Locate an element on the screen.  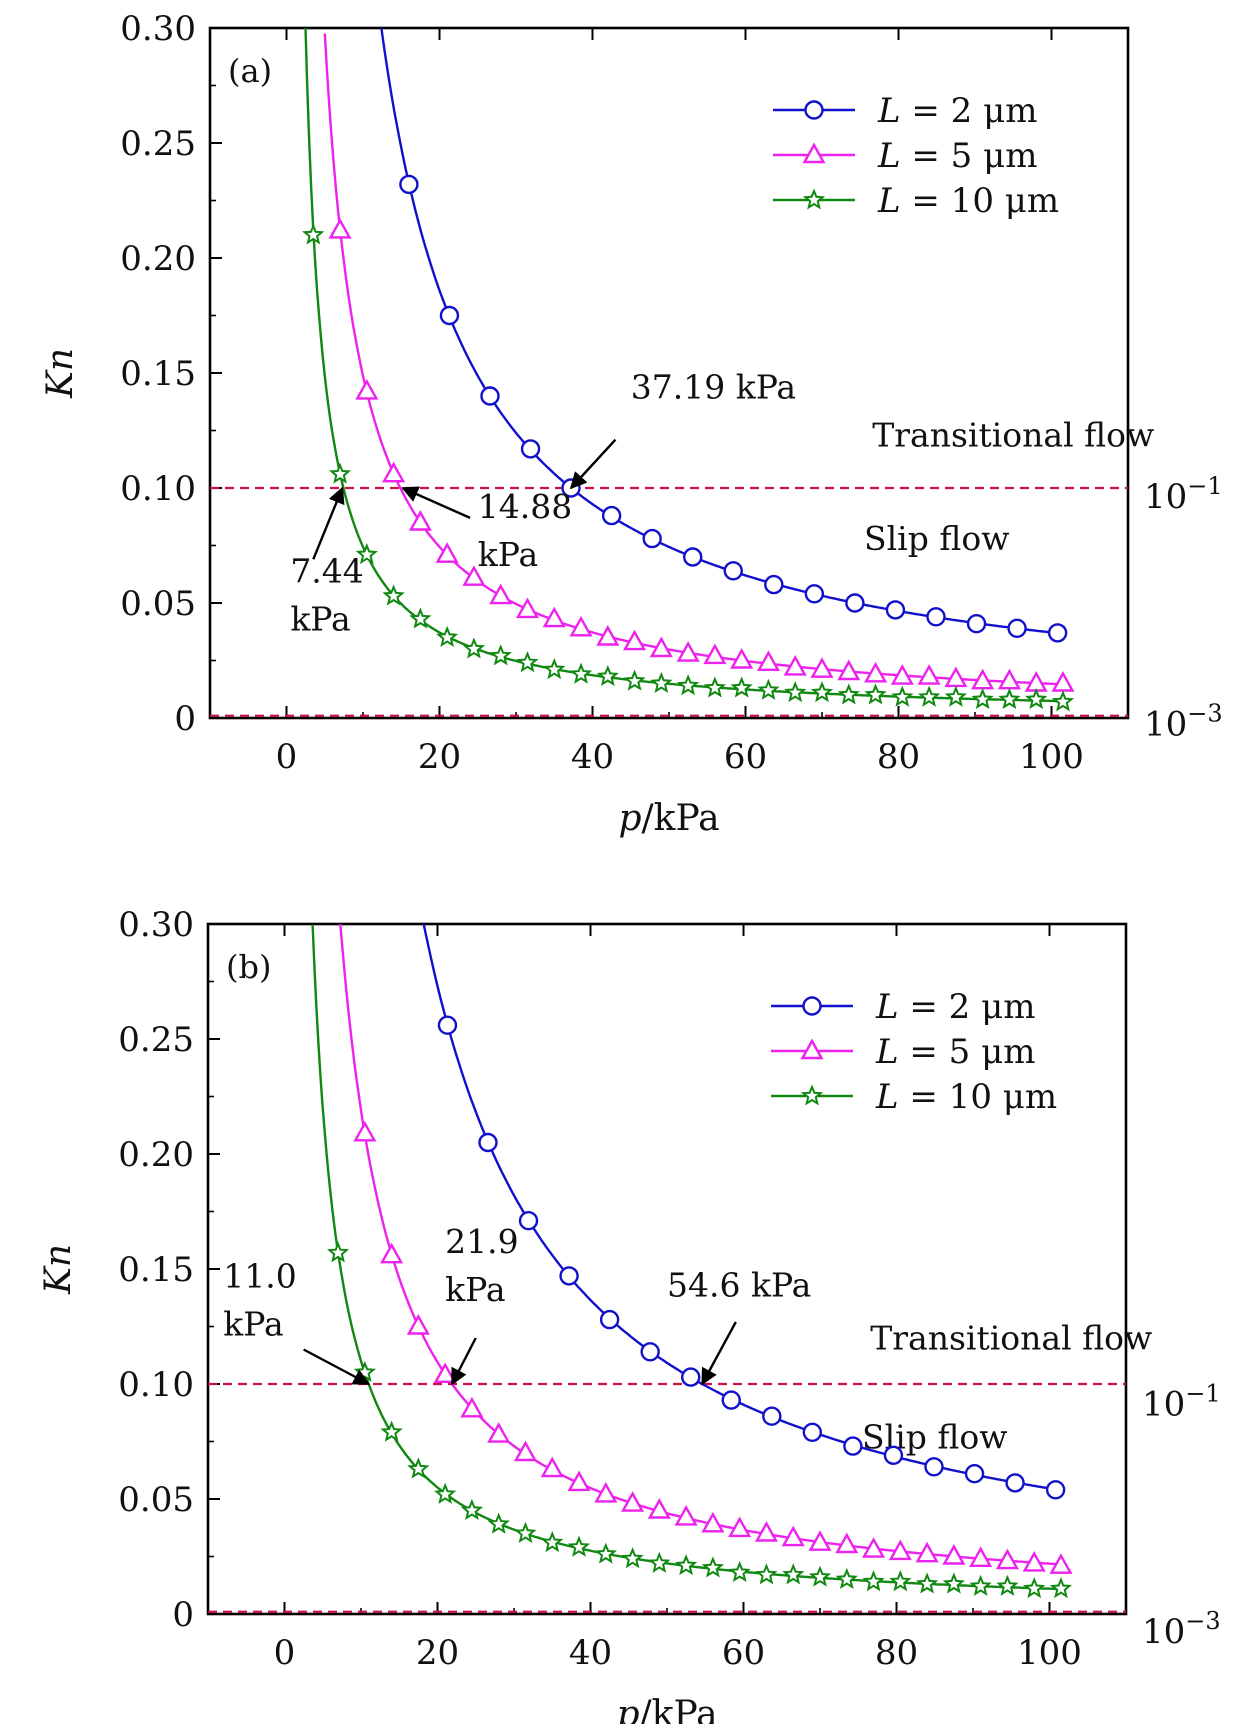
right-axis-label-exponent: −3 is located at coordinates (1202, 1621).